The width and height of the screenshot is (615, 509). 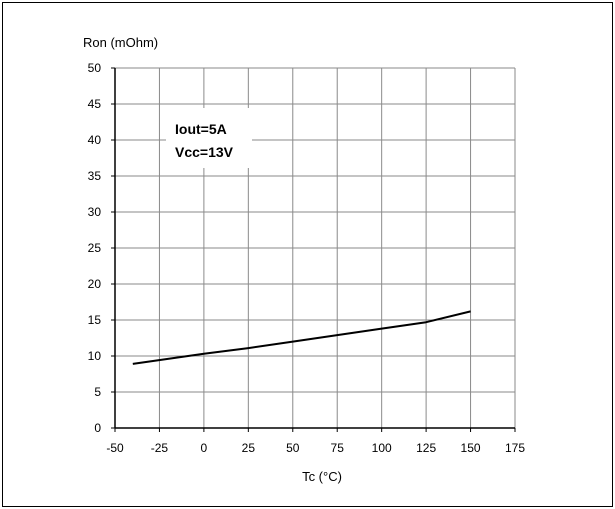 What do you see at coordinates (95, 320) in the screenshot?
I see `y-tick-label: 15` at bounding box center [95, 320].